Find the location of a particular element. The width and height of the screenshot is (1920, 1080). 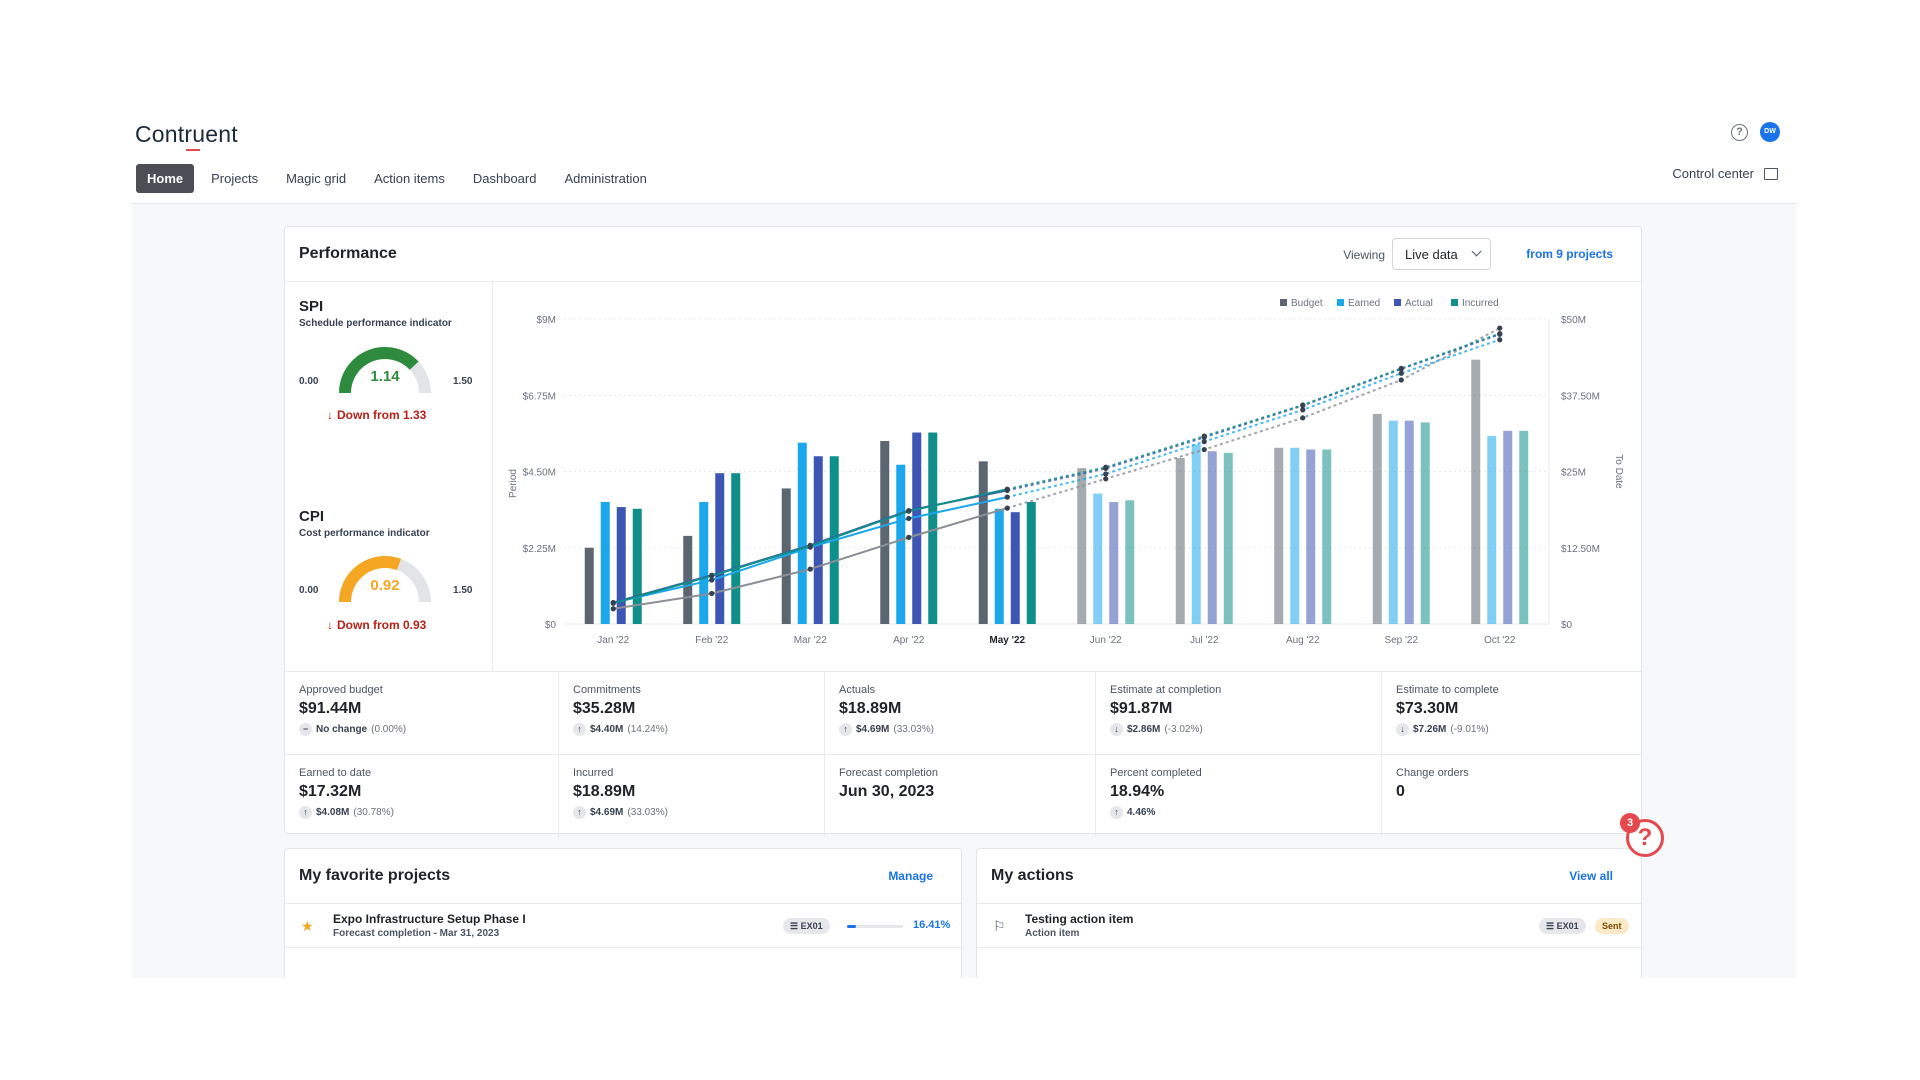

legend-label: Budget is located at coordinates (1307, 303).